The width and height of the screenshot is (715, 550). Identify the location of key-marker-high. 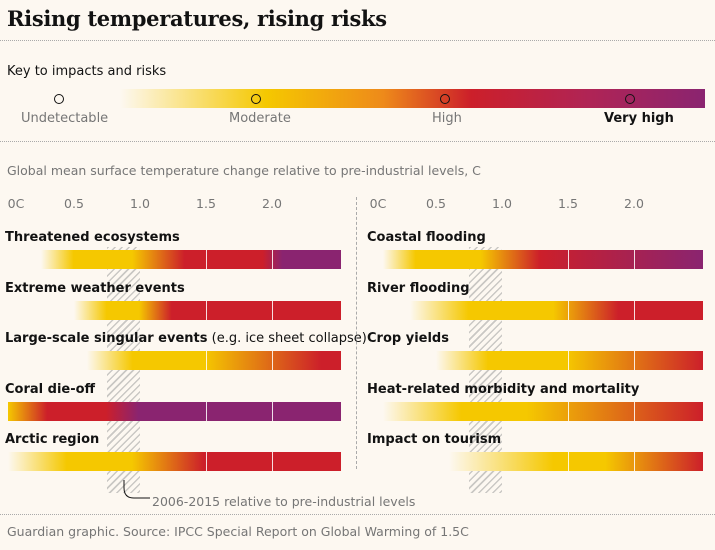
(445, 99).